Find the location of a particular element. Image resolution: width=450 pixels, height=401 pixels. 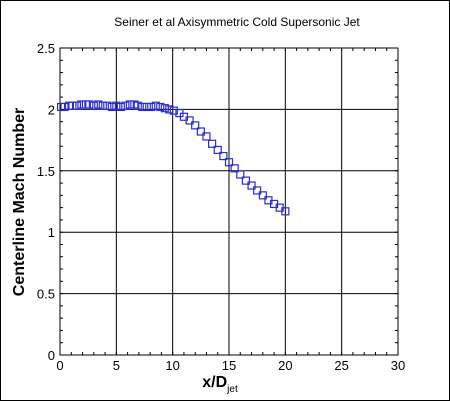

y-tick-label: 1 is located at coordinates (51, 232).